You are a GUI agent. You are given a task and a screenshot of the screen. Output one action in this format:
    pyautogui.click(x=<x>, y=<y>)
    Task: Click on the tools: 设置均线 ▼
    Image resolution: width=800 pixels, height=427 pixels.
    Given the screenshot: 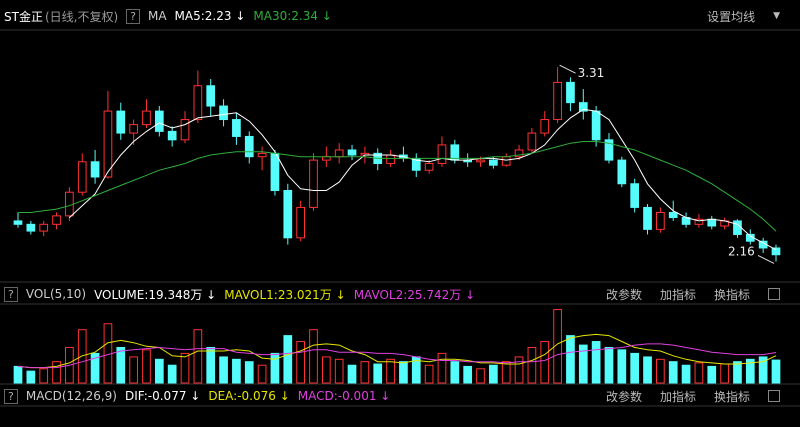 What is the action you would take?
    pyautogui.click(x=742, y=16)
    